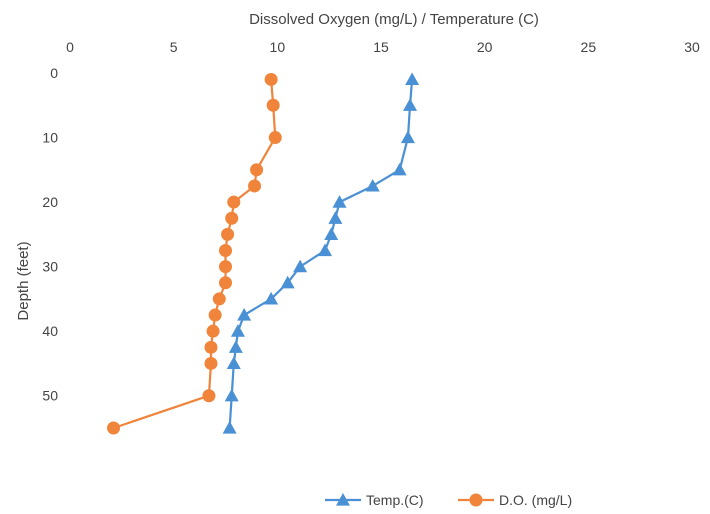 This screenshot has height=514, width=710. I want to click on x-tick-label: 30, so click(692, 47).